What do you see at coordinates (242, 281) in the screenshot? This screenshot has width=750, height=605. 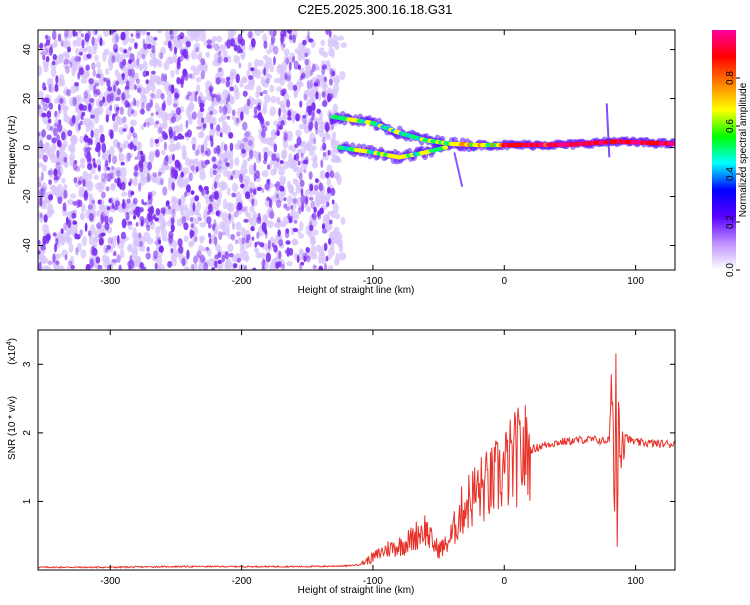 I see `x-tick-label: -200` at bounding box center [242, 281].